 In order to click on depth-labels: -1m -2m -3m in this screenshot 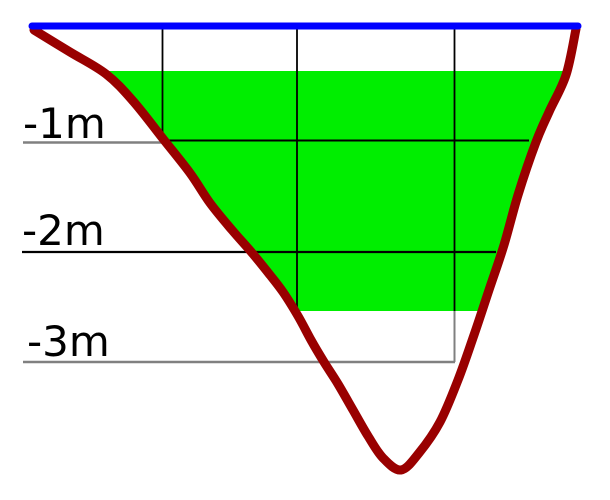, I will do `click(66, 232)`.